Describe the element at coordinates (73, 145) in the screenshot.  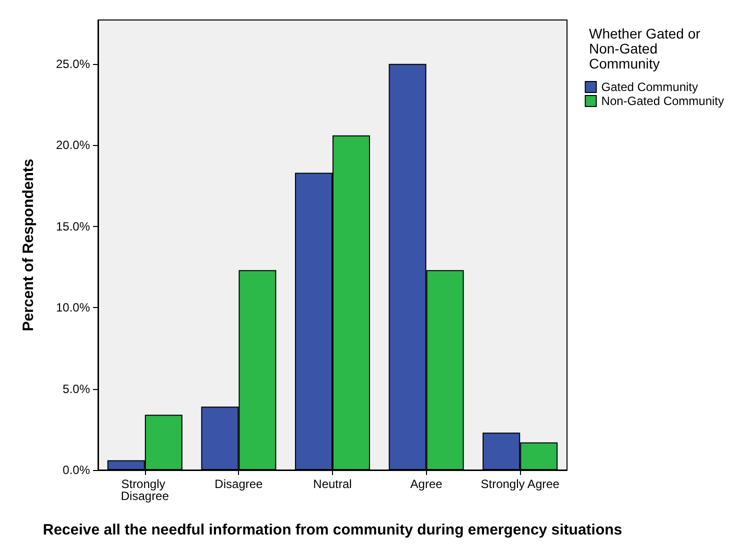
I see `y-tick-label: 20.0%` at that location.